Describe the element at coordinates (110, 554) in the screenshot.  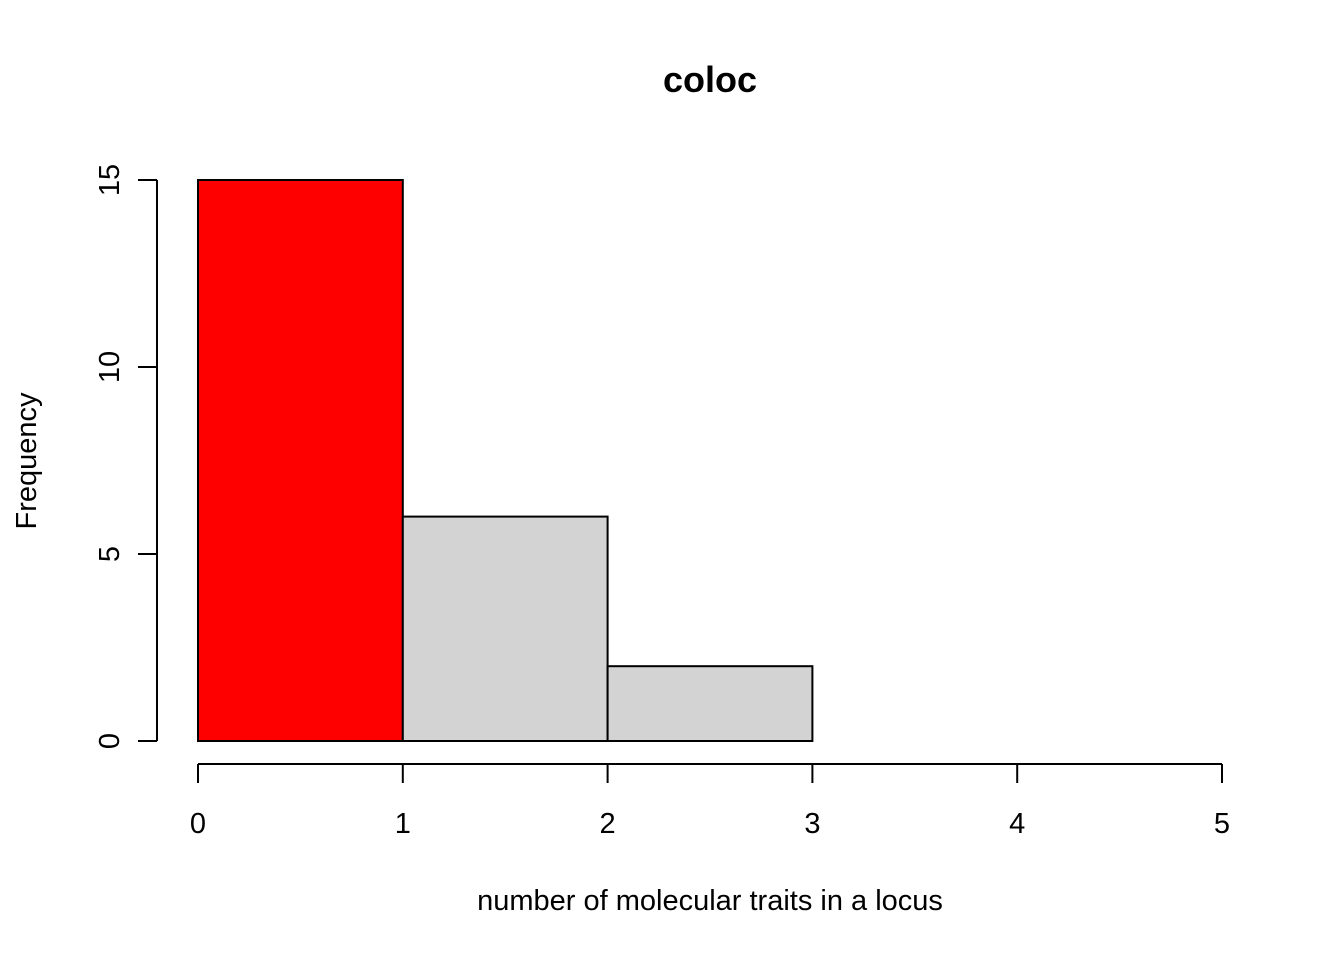
I see `y-tick-label-1: 5` at that location.